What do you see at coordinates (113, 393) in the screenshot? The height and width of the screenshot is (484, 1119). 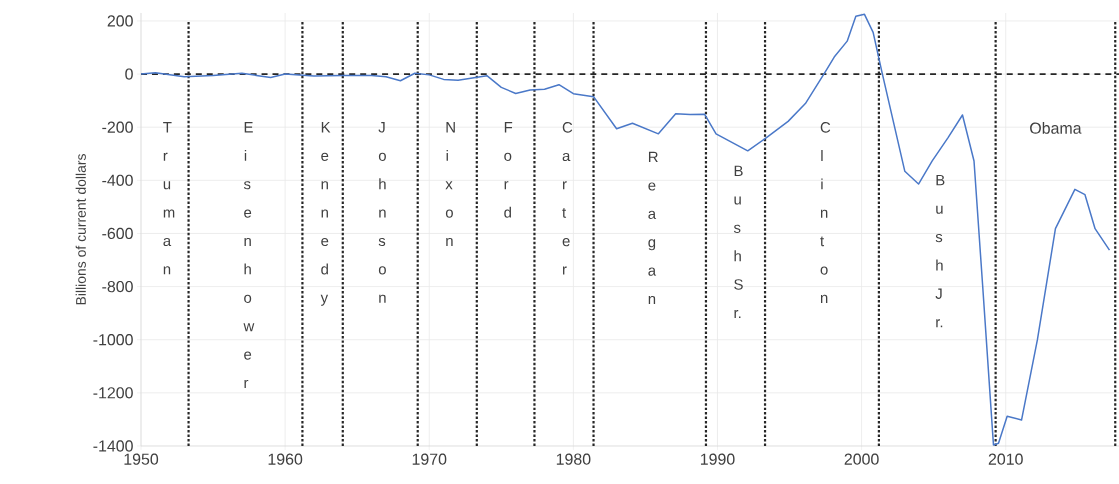 I see `y-tick-label: -1200` at bounding box center [113, 393].